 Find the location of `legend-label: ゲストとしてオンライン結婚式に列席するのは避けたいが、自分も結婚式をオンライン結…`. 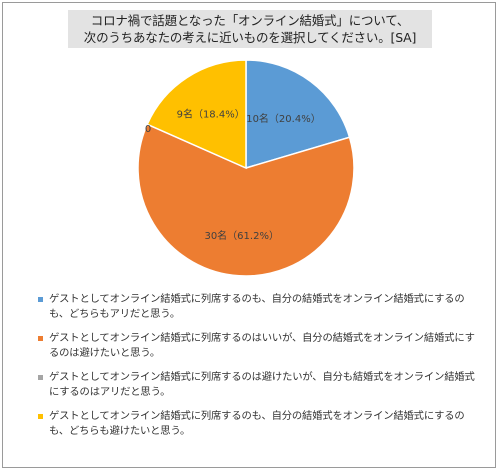

legend-label: ゲストとしてオンライン結婚式に列席するのは避けたいが、自分も結婚式をオンライン結… is located at coordinates (262, 384).